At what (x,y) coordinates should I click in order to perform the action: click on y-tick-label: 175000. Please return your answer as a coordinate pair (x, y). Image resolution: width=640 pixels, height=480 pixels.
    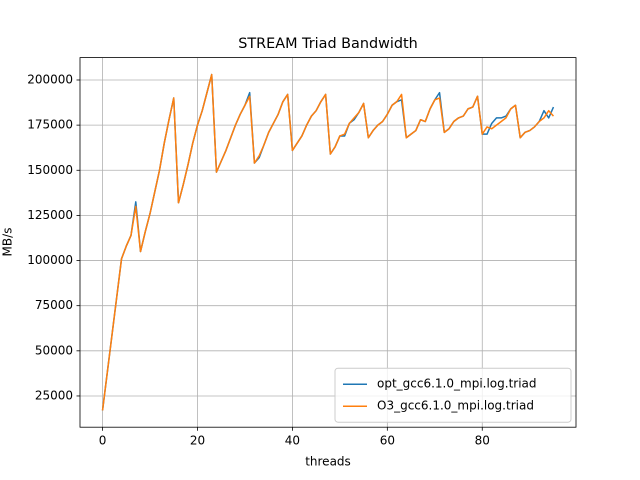
    Looking at the image, I should click on (50, 125).